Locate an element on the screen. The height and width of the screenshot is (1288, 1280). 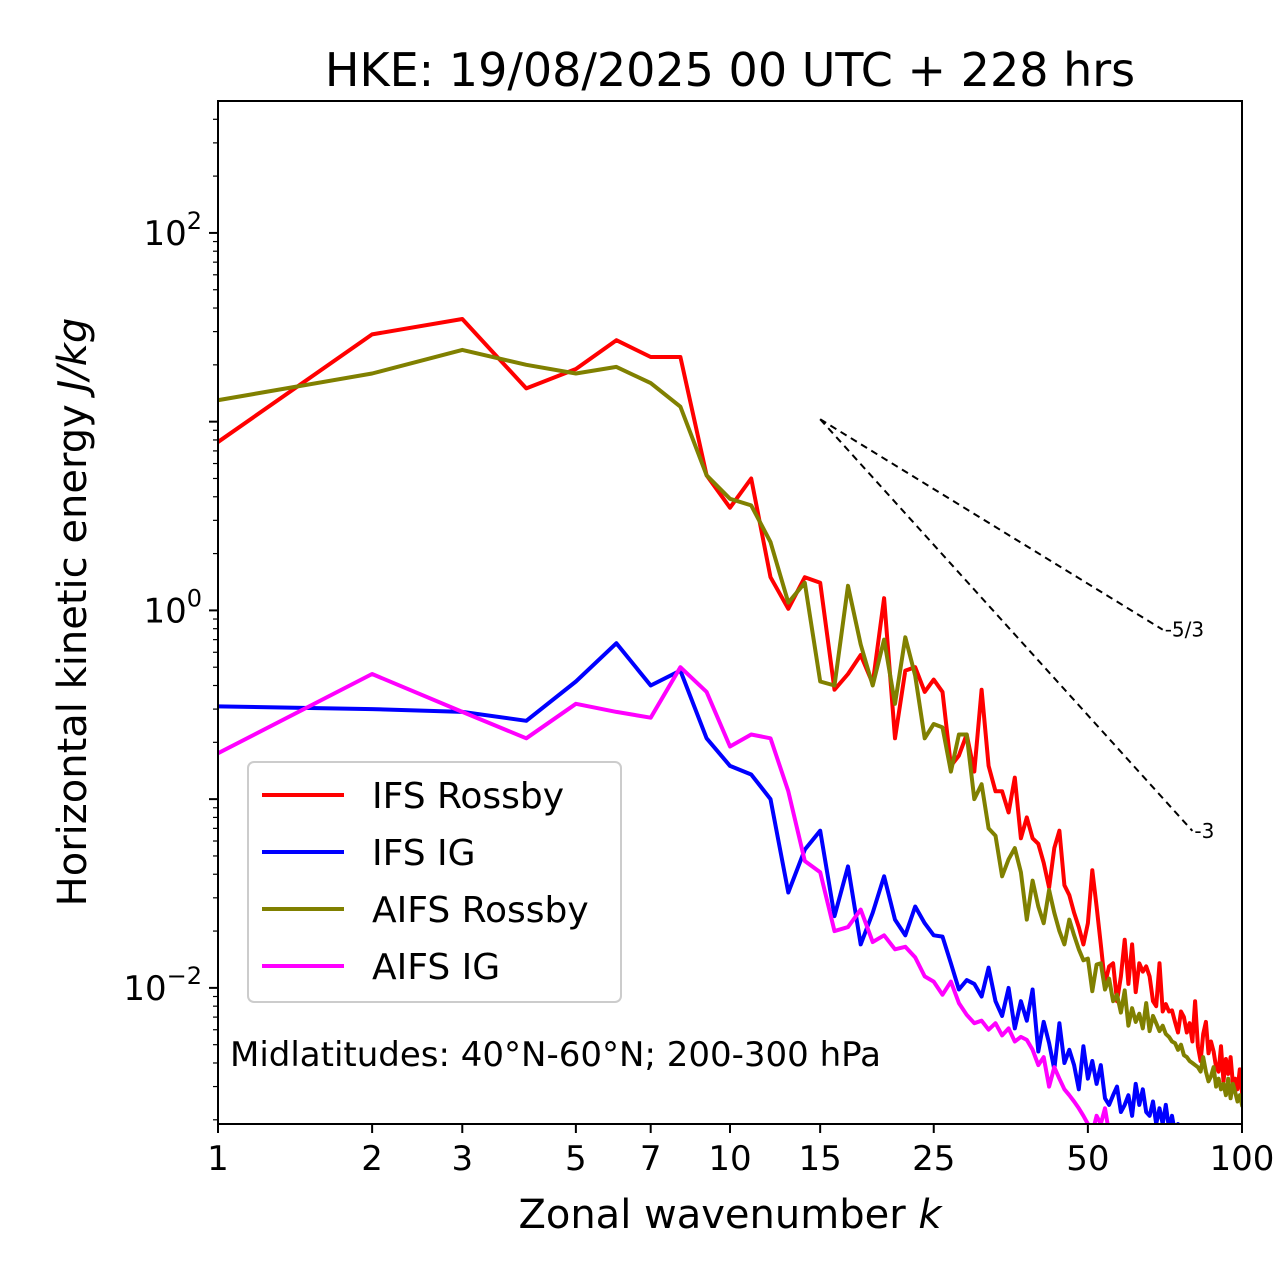
x-axis-label: Zonal wavenumber k is located at coordinates (730, 1215).